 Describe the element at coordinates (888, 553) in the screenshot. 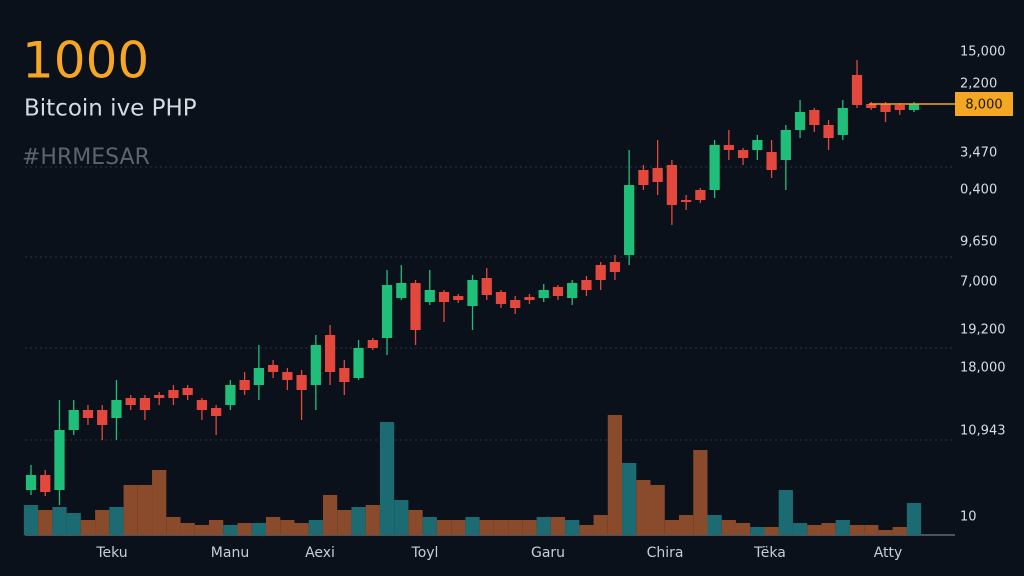

I see `x-tick-label: Atty` at that location.